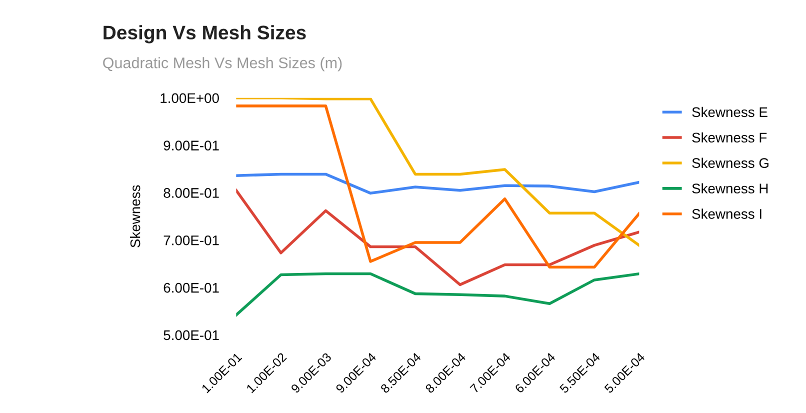 The image size is (806, 413). What do you see at coordinates (191, 145) in the screenshot?
I see `y-tick-label: 9.00E-01` at bounding box center [191, 145].